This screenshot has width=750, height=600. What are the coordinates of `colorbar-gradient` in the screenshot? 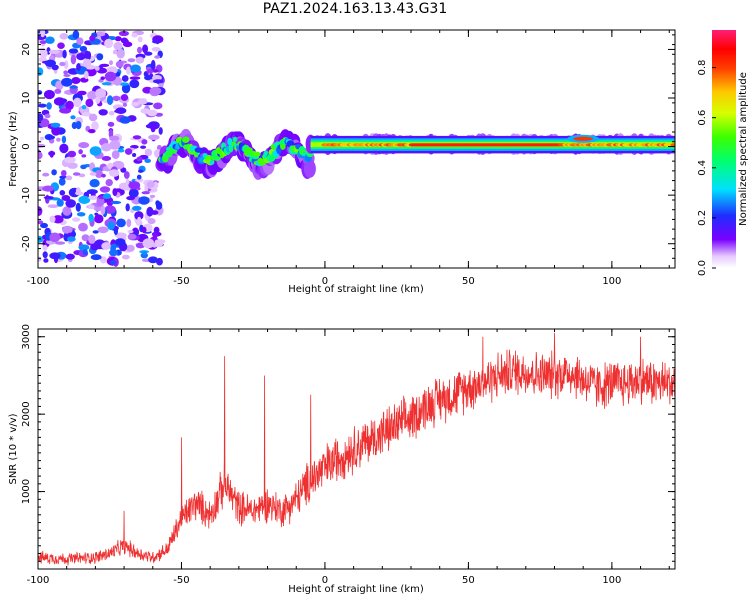 It's located at (724, 149).